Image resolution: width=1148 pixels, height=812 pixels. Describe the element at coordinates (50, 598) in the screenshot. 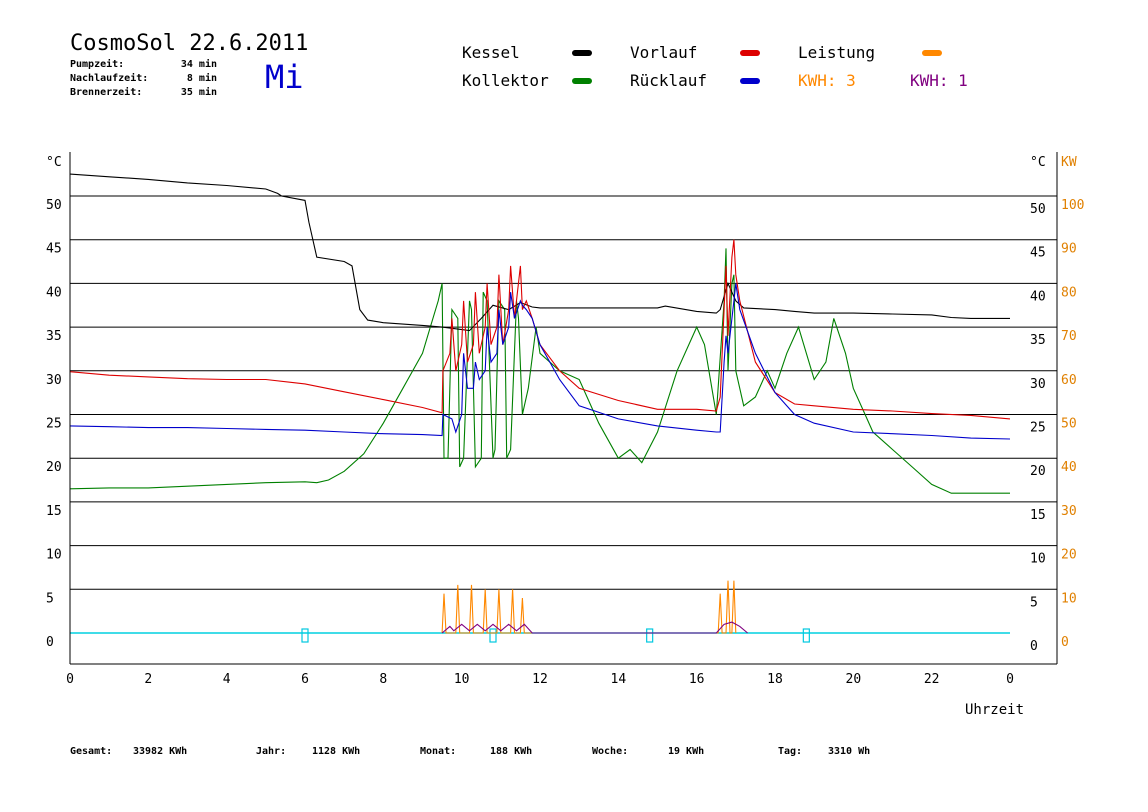

I see `y-tick-left: 5` at that location.